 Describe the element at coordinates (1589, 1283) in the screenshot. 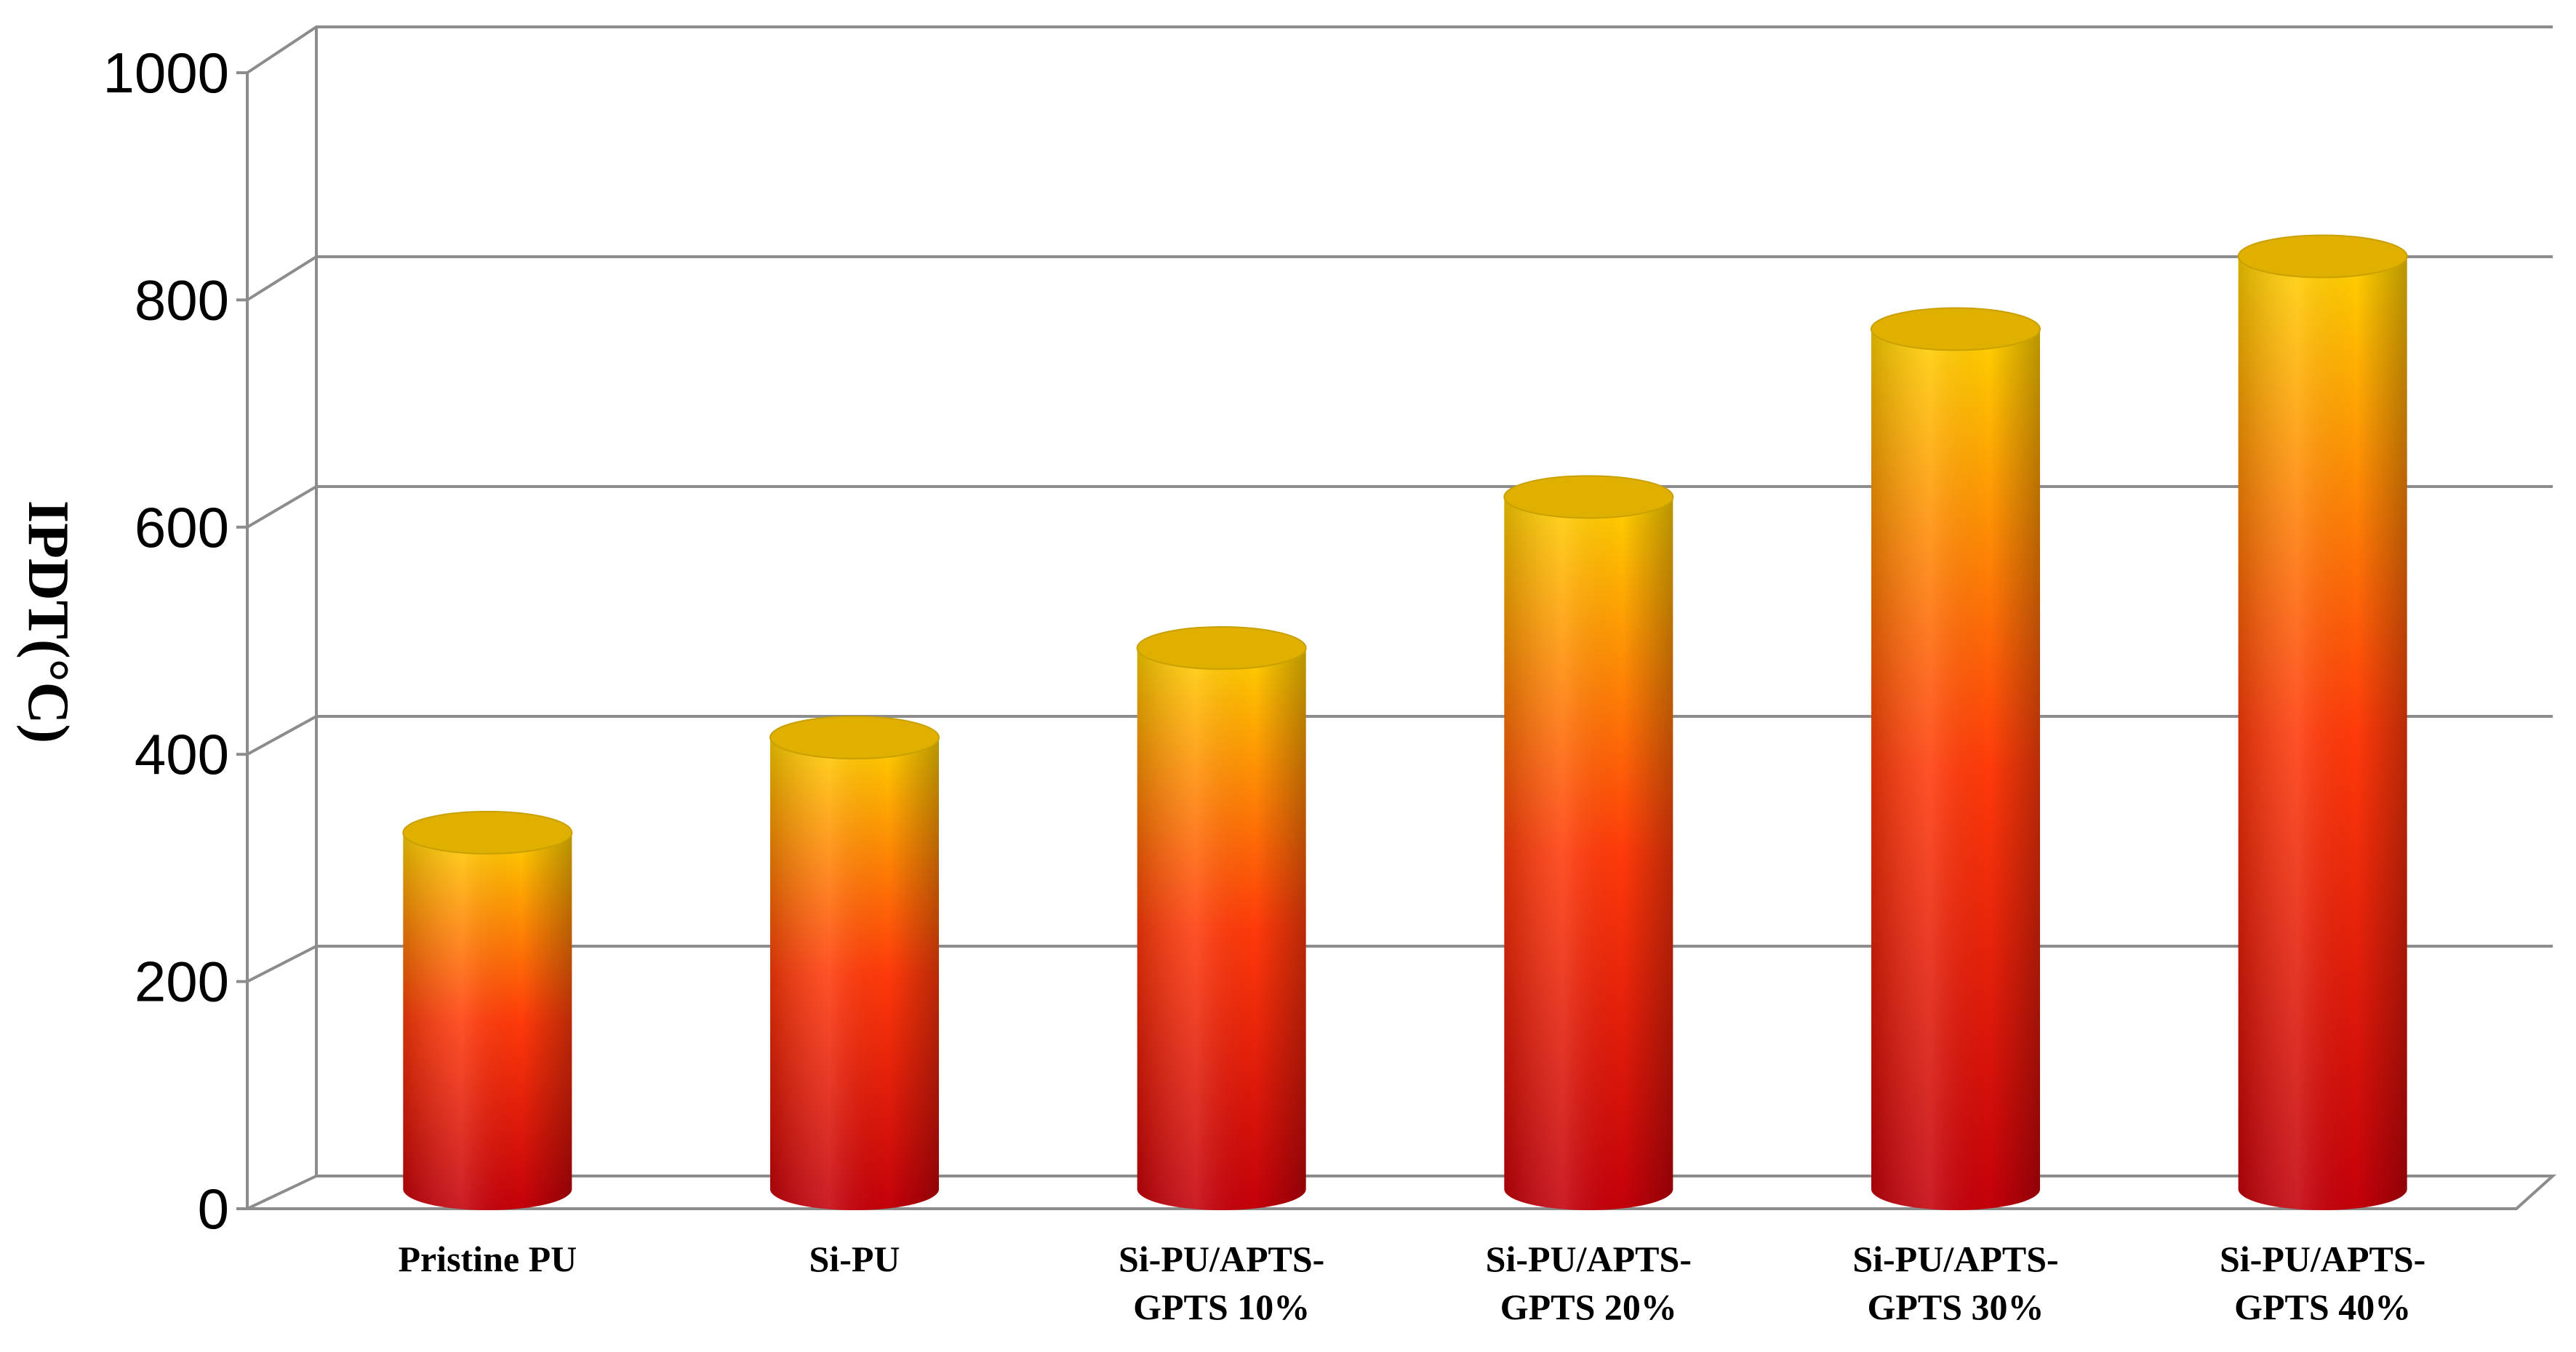

I see `x-category-label: Si-PU/APTS- GPTS 20%` at that location.